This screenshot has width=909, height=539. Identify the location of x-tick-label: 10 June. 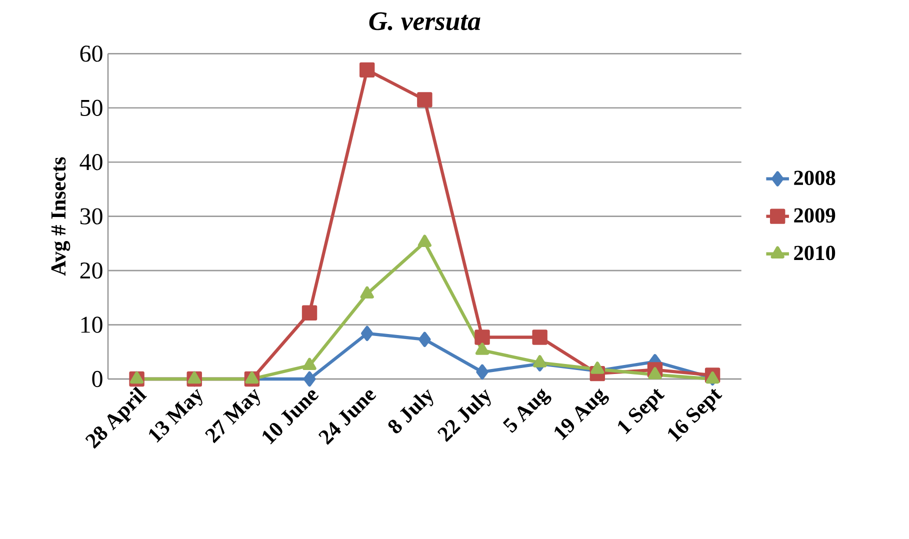
(290, 417).